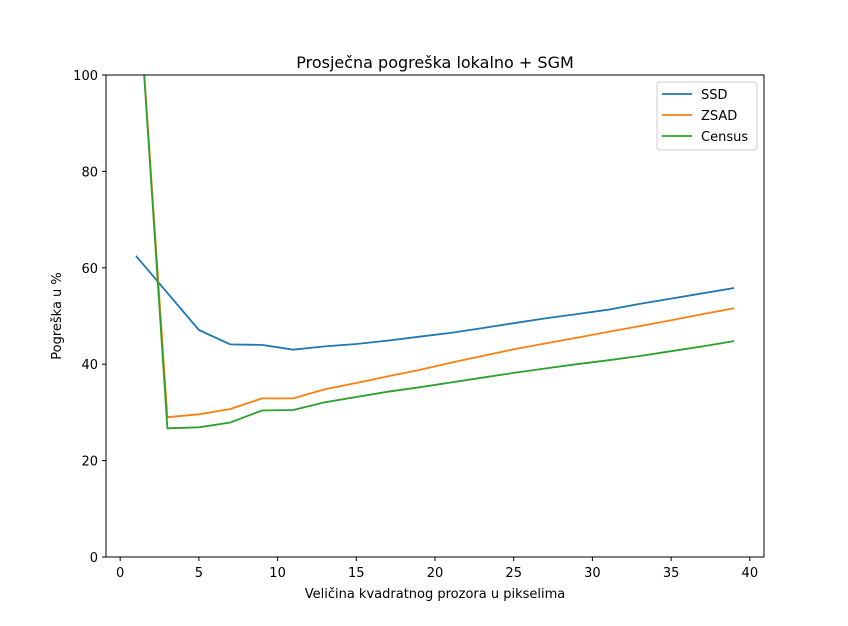 The width and height of the screenshot is (848, 626). I want to click on y-tick-label: 20, so click(89, 462).